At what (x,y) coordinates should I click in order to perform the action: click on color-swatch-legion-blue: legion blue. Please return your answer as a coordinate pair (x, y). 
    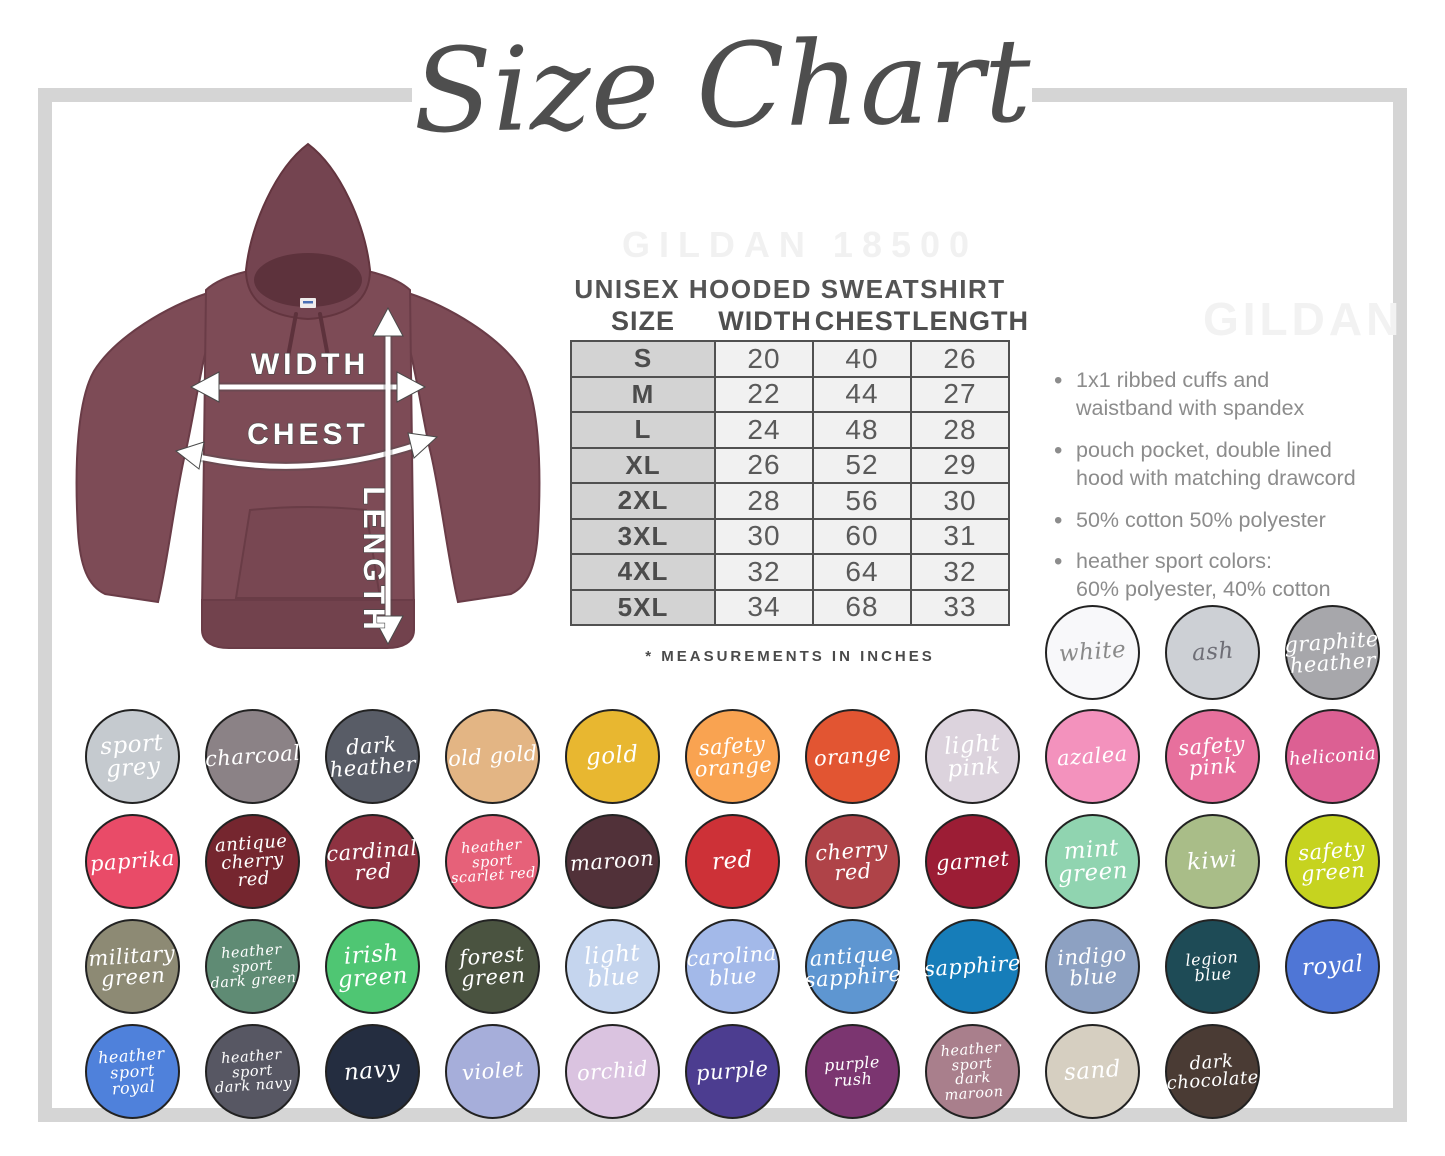
    Looking at the image, I should click on (1212, 966).